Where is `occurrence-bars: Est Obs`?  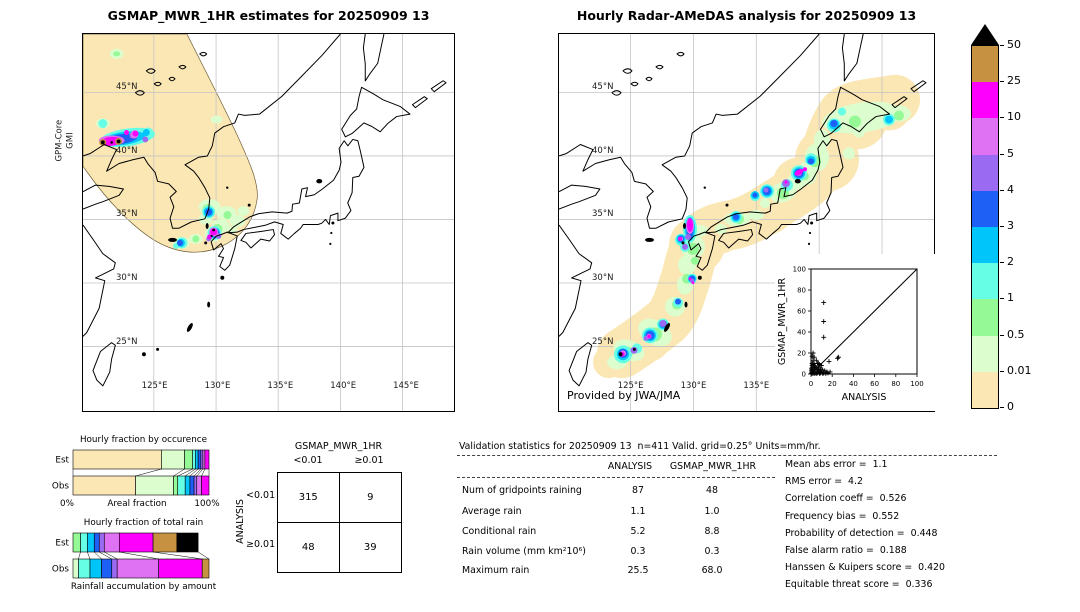
occurrence-bars: Est Obs is located at coordinates (131, 472).